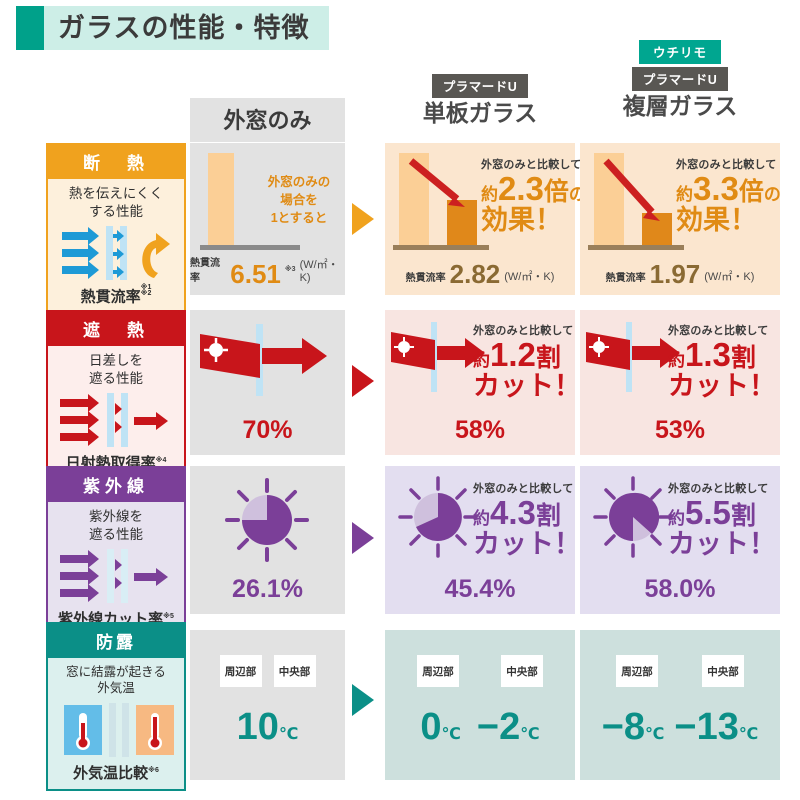  I want to click on shading-double-compare: 外窓のみと比較して 約1.3割 カット！, so click(722, 361).